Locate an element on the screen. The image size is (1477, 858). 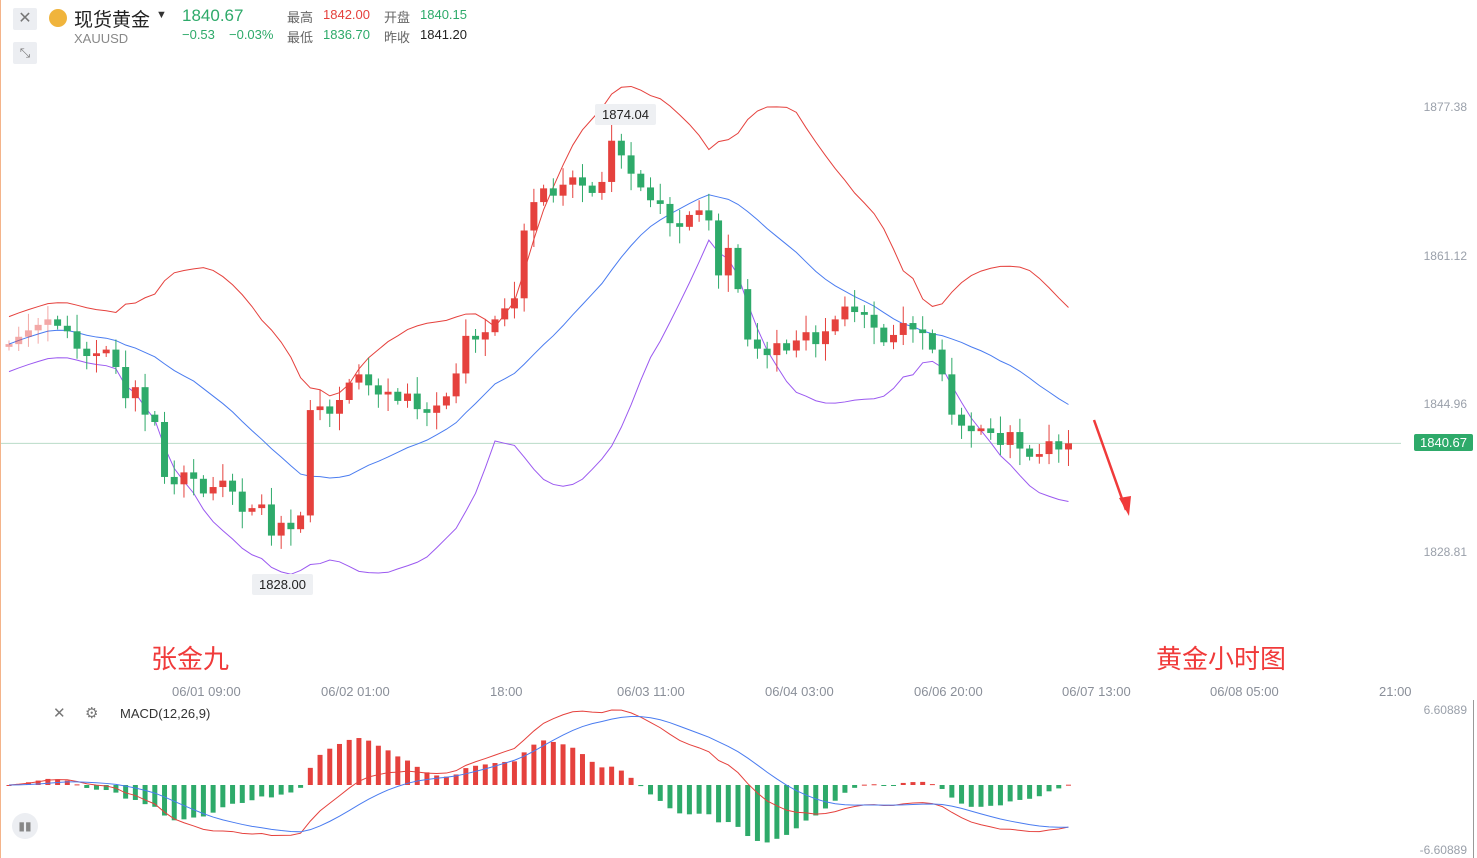
indicator-icon: ▮▮ is located at coordinates (25, 826).